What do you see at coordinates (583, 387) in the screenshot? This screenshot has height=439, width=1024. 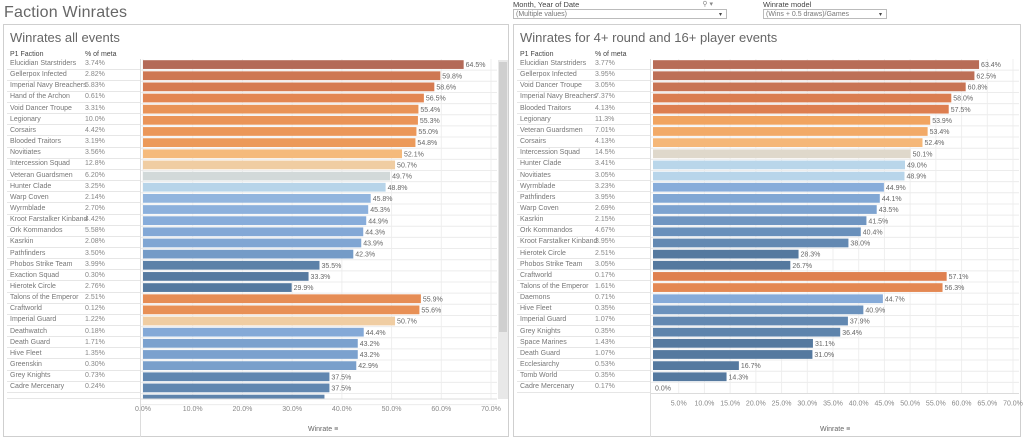 I see `right-row-header: Cadre Mercenary 0.17%` at bounding box center [583, 387].